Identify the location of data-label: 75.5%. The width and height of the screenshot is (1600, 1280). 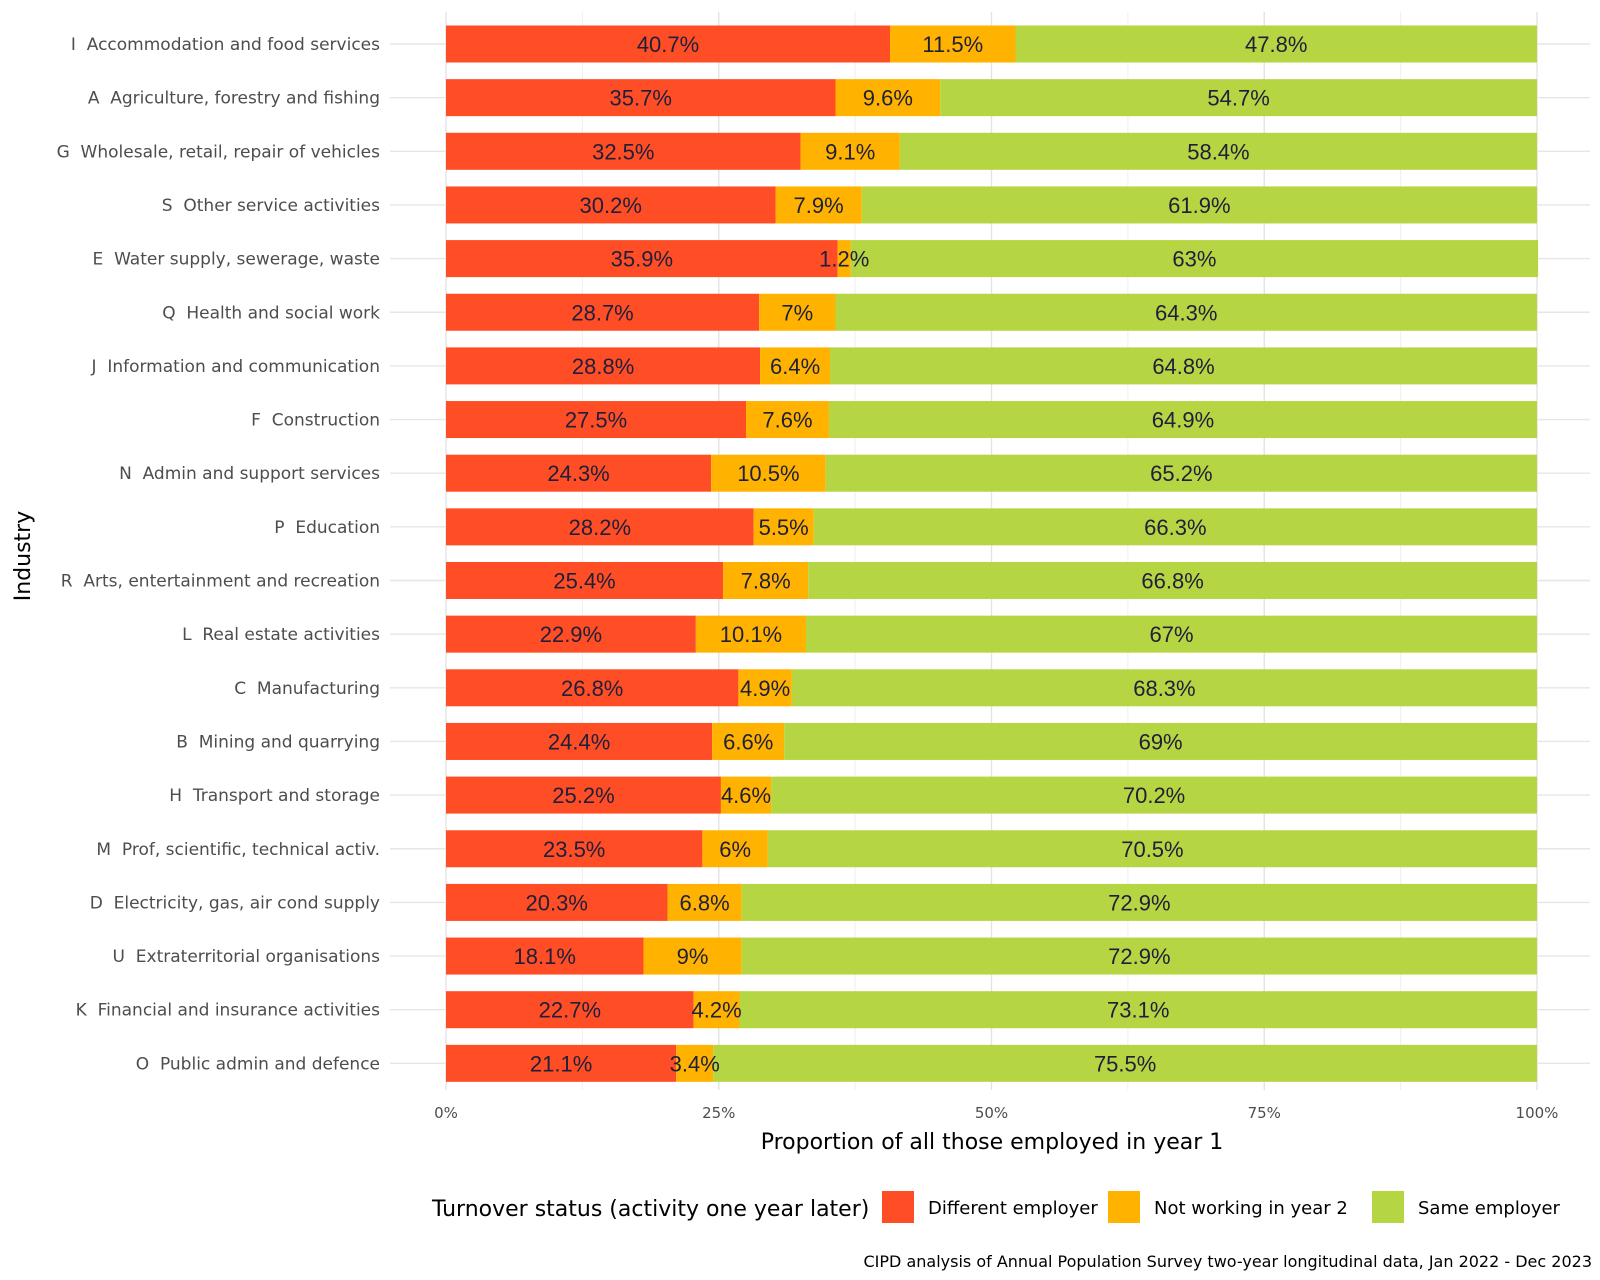
(1125, 1063).